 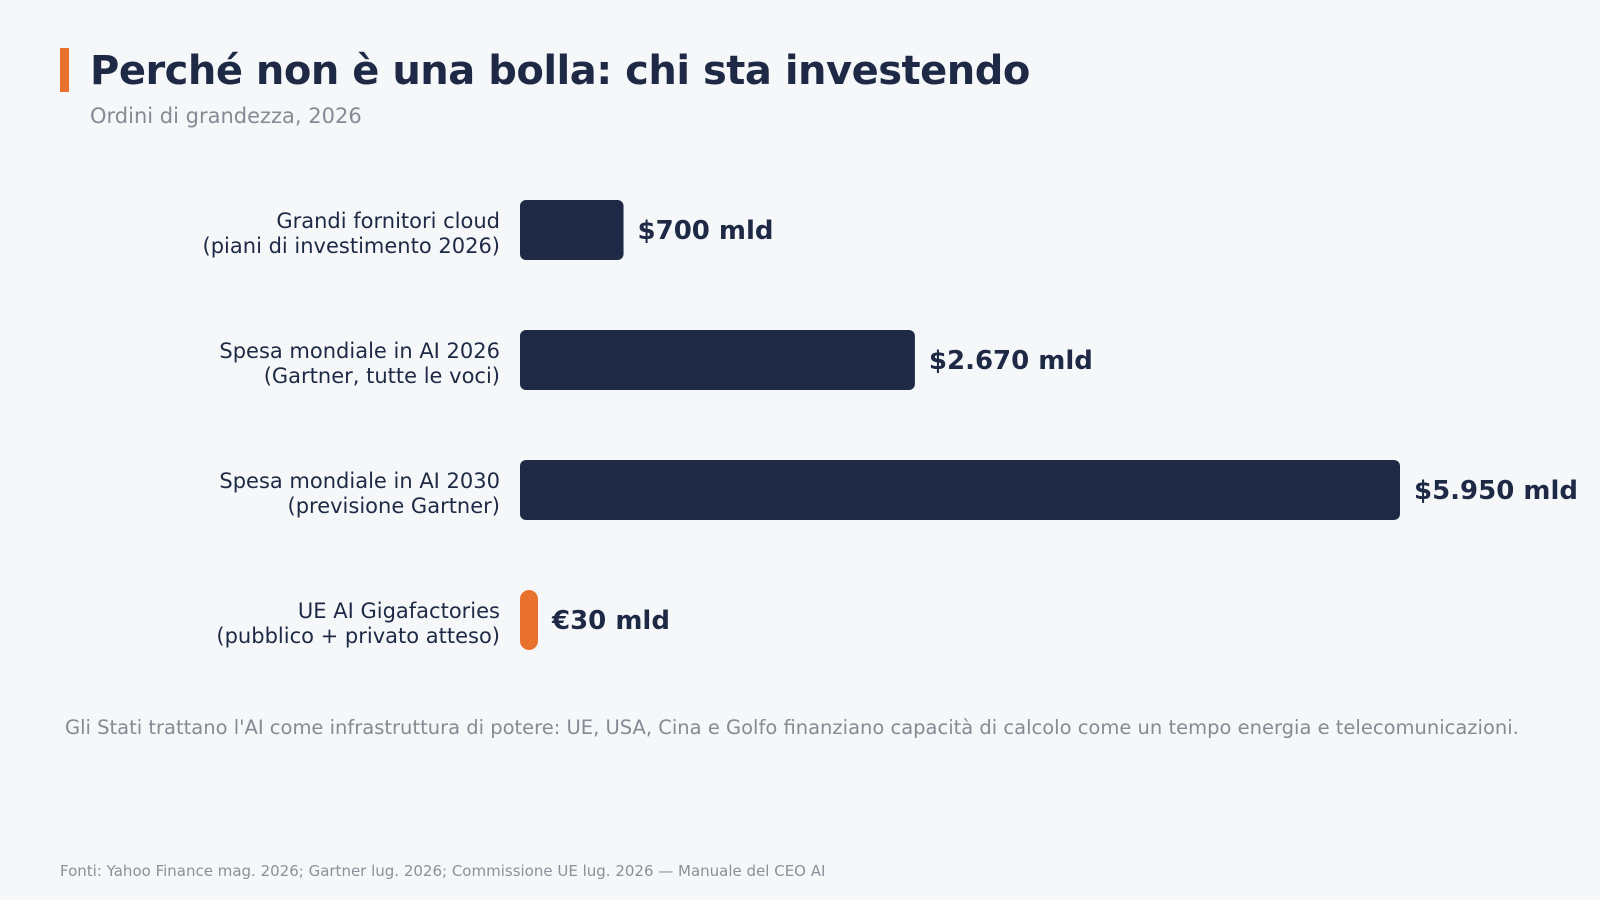 I want to click on chart-subtitle: Ordini di grandezza, 2026, so click(x=226, y=116).